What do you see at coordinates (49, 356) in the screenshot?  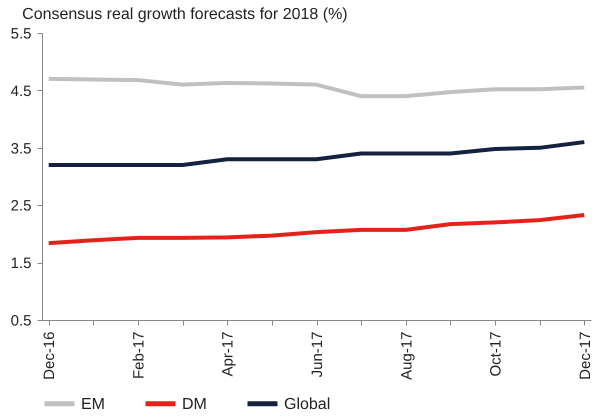 I see `x-tick-label: Dec-16` at bounding box center [49, 356].